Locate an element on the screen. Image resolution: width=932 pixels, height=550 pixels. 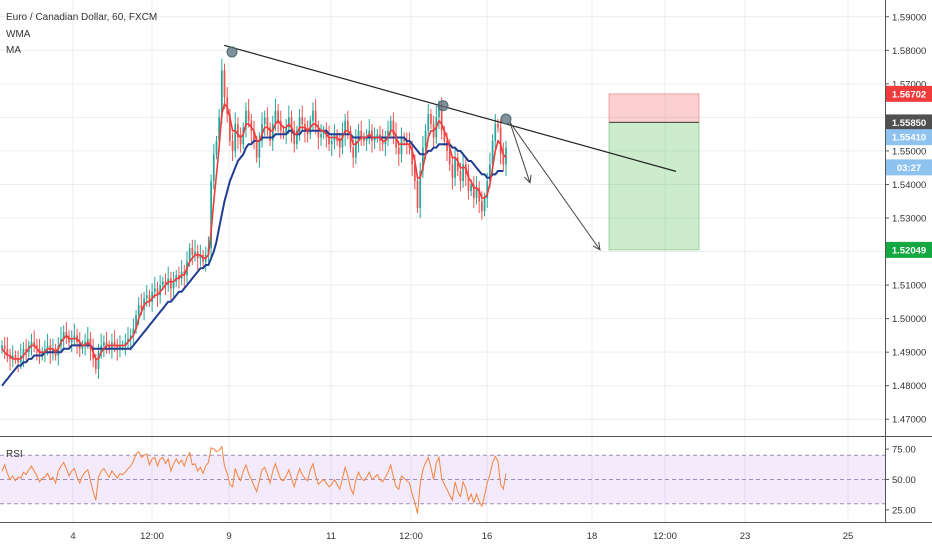
x-tick-label: 16 is located at coordinates (487, 536).